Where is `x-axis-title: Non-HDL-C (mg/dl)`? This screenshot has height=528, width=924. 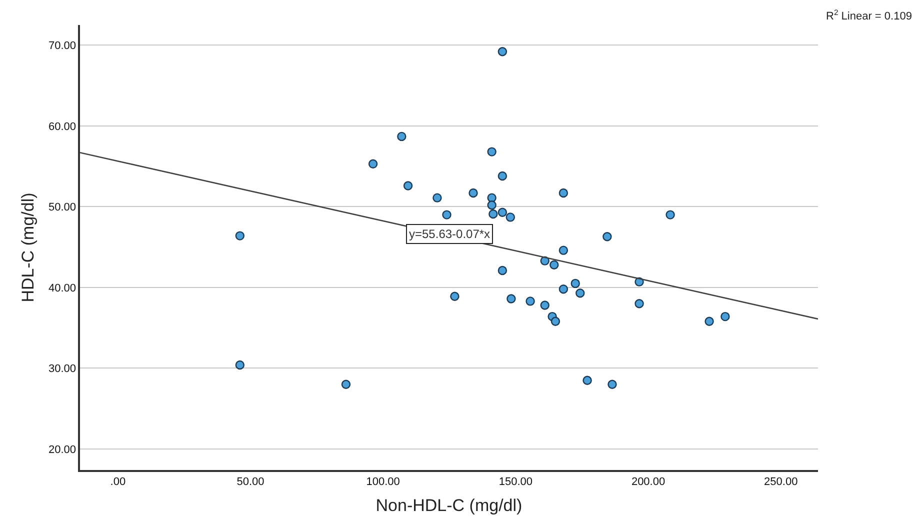
x-axis-title: Non-HDL-C (mg/dl) is located at coordinates (449, 505).